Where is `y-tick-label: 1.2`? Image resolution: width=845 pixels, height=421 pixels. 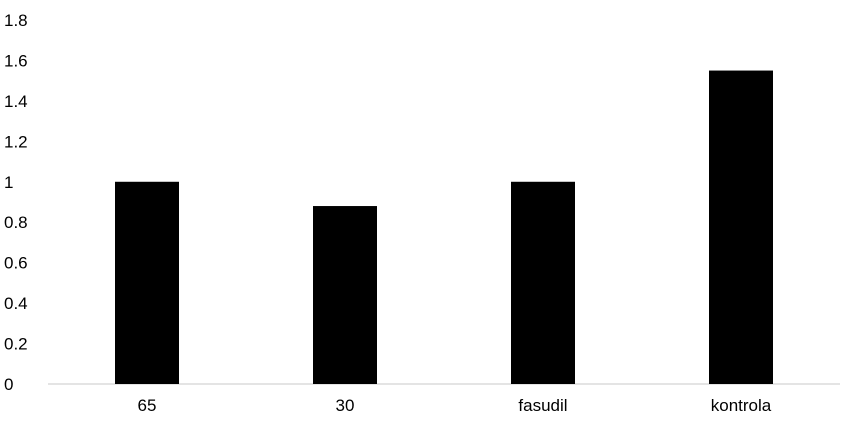 y-tick-label: 1.2 is located at coordinates (16, 141).